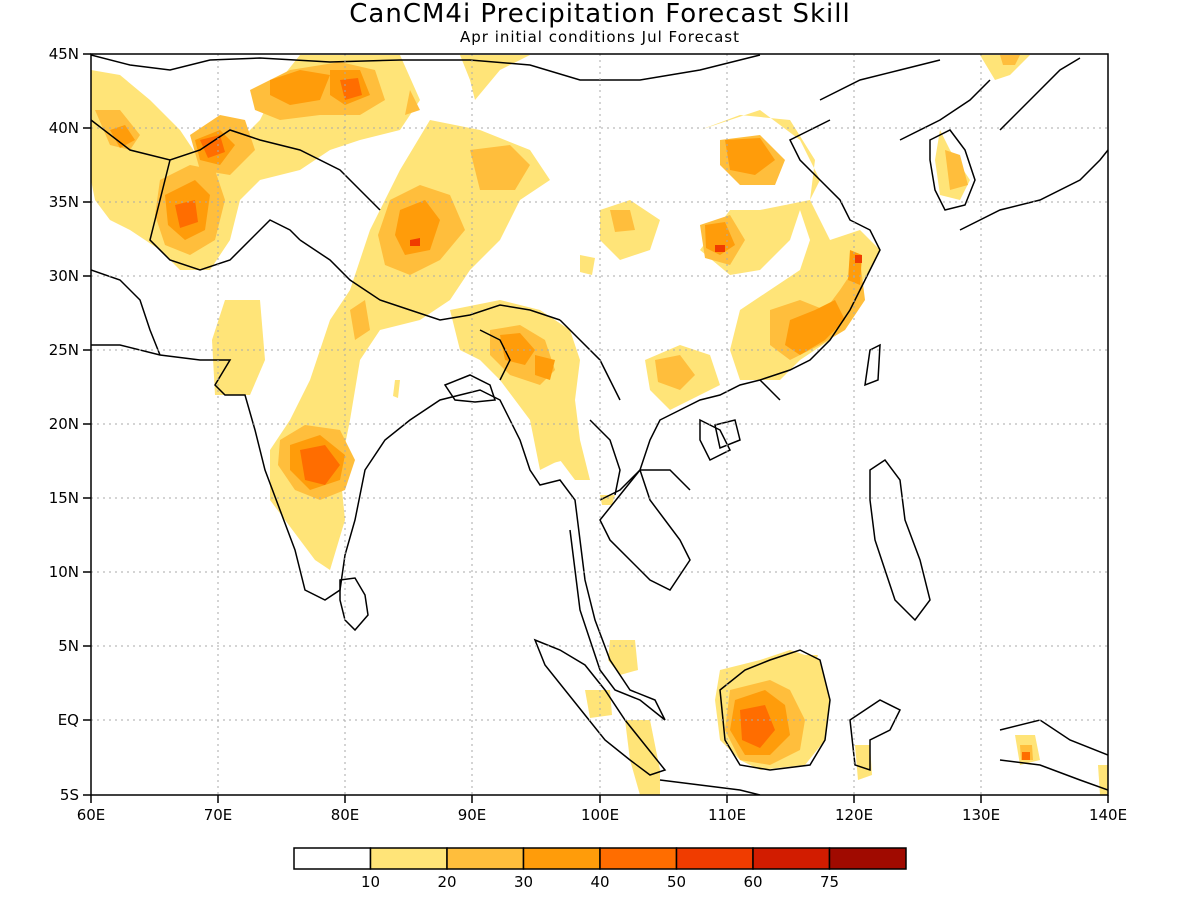 The height and width of the screenshot is (900, 1200). I want to click on colorbar-label: 40, so click(599, 882).